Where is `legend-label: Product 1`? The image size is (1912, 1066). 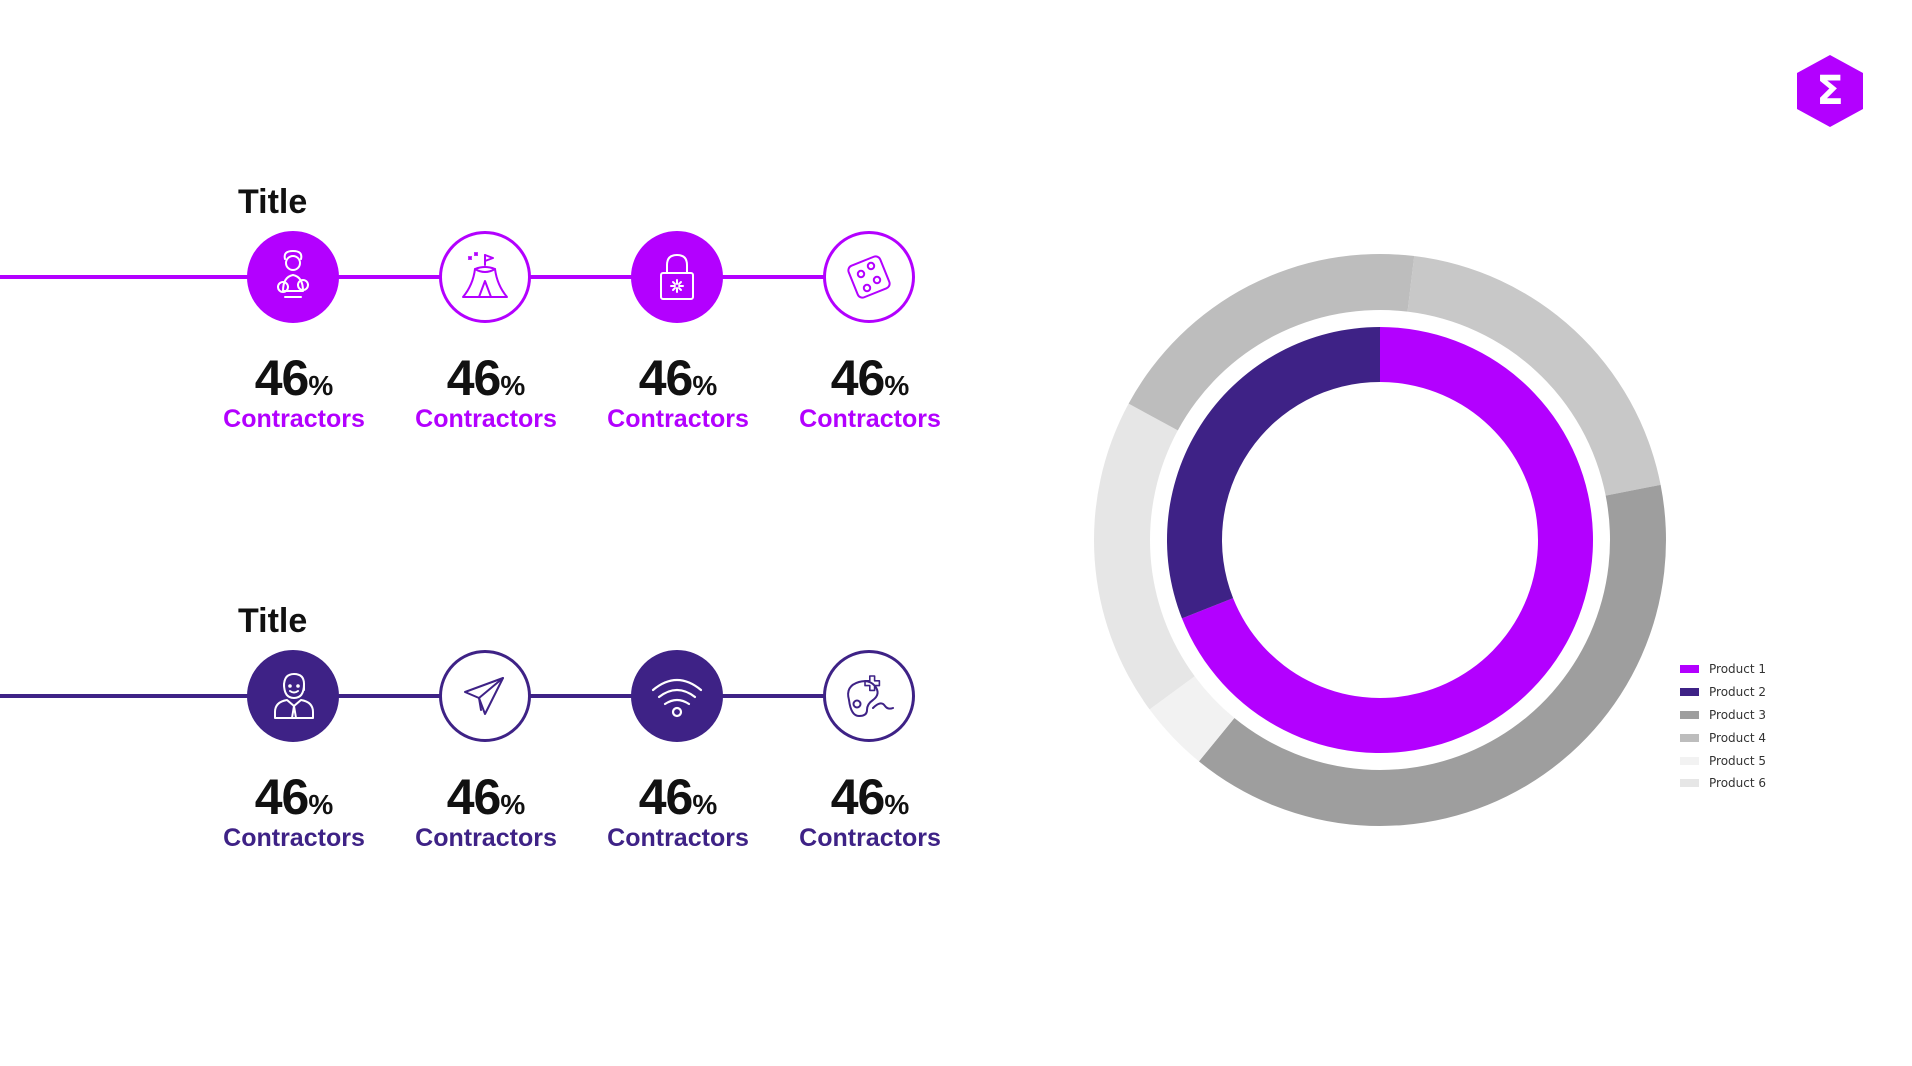 legend-label: Product 1 is located at coordinates (1738, 669).